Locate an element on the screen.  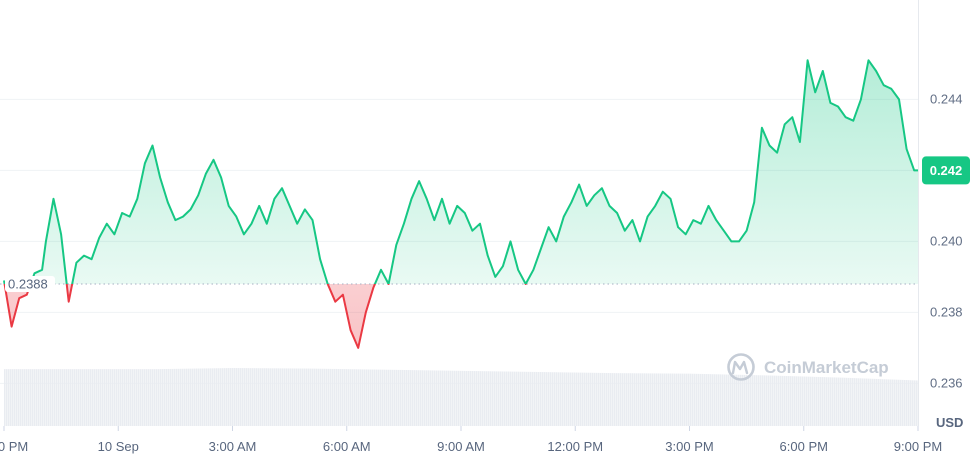
y-tick-label: 0.240 is located at coordinates (946, 240).